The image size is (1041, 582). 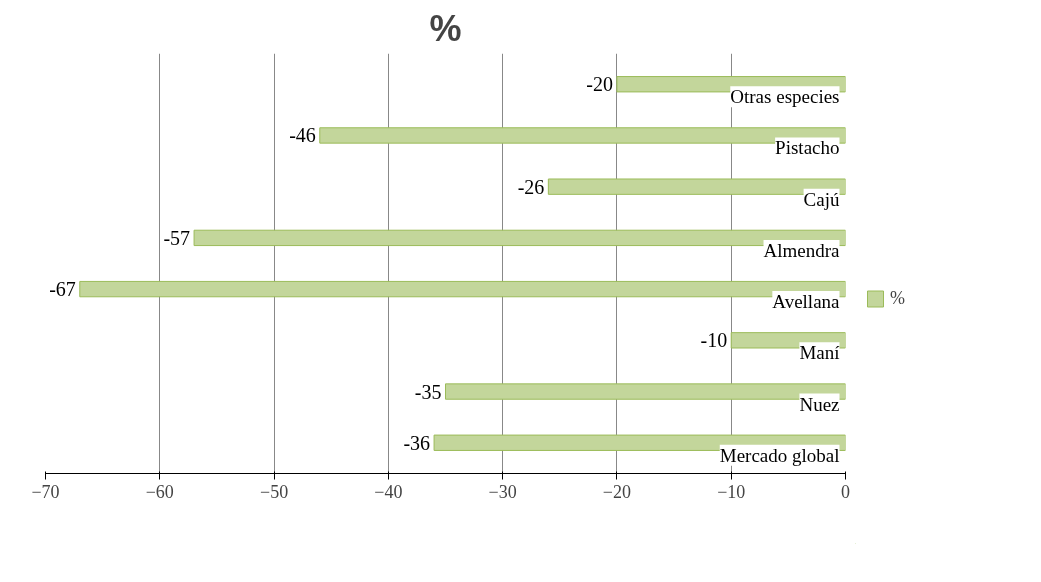 What do you see at coordinates (785, 97) in the screenshot?
I see `y-tick-label: Otras especies` at bounding box center [785, 97].